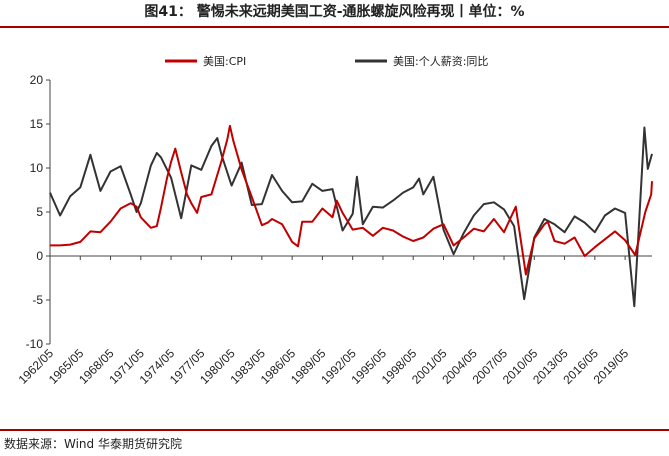 The width and height of the screenshot is (669, 456). Describe the element at coordinates (224, 61) in the screenshot. I see `legend-cpi-label: 美国:CPI` at that location.